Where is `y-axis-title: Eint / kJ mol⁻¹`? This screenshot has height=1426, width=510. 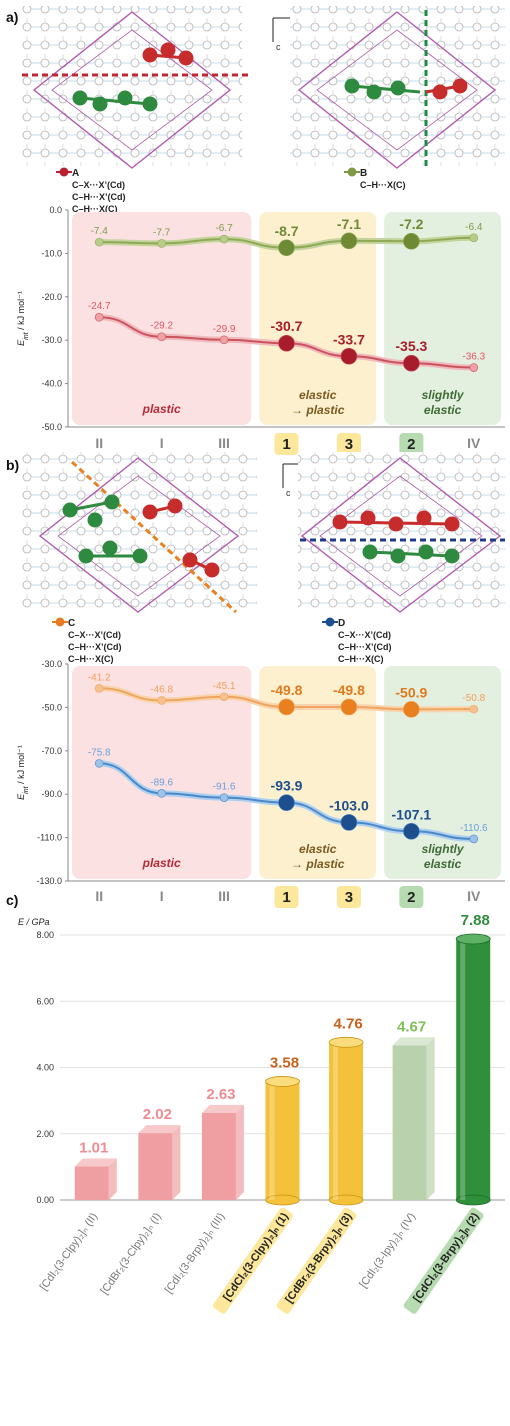
y-axis-title: Eint / kJ mol⁻¹ is located at coordinates (23, 772).